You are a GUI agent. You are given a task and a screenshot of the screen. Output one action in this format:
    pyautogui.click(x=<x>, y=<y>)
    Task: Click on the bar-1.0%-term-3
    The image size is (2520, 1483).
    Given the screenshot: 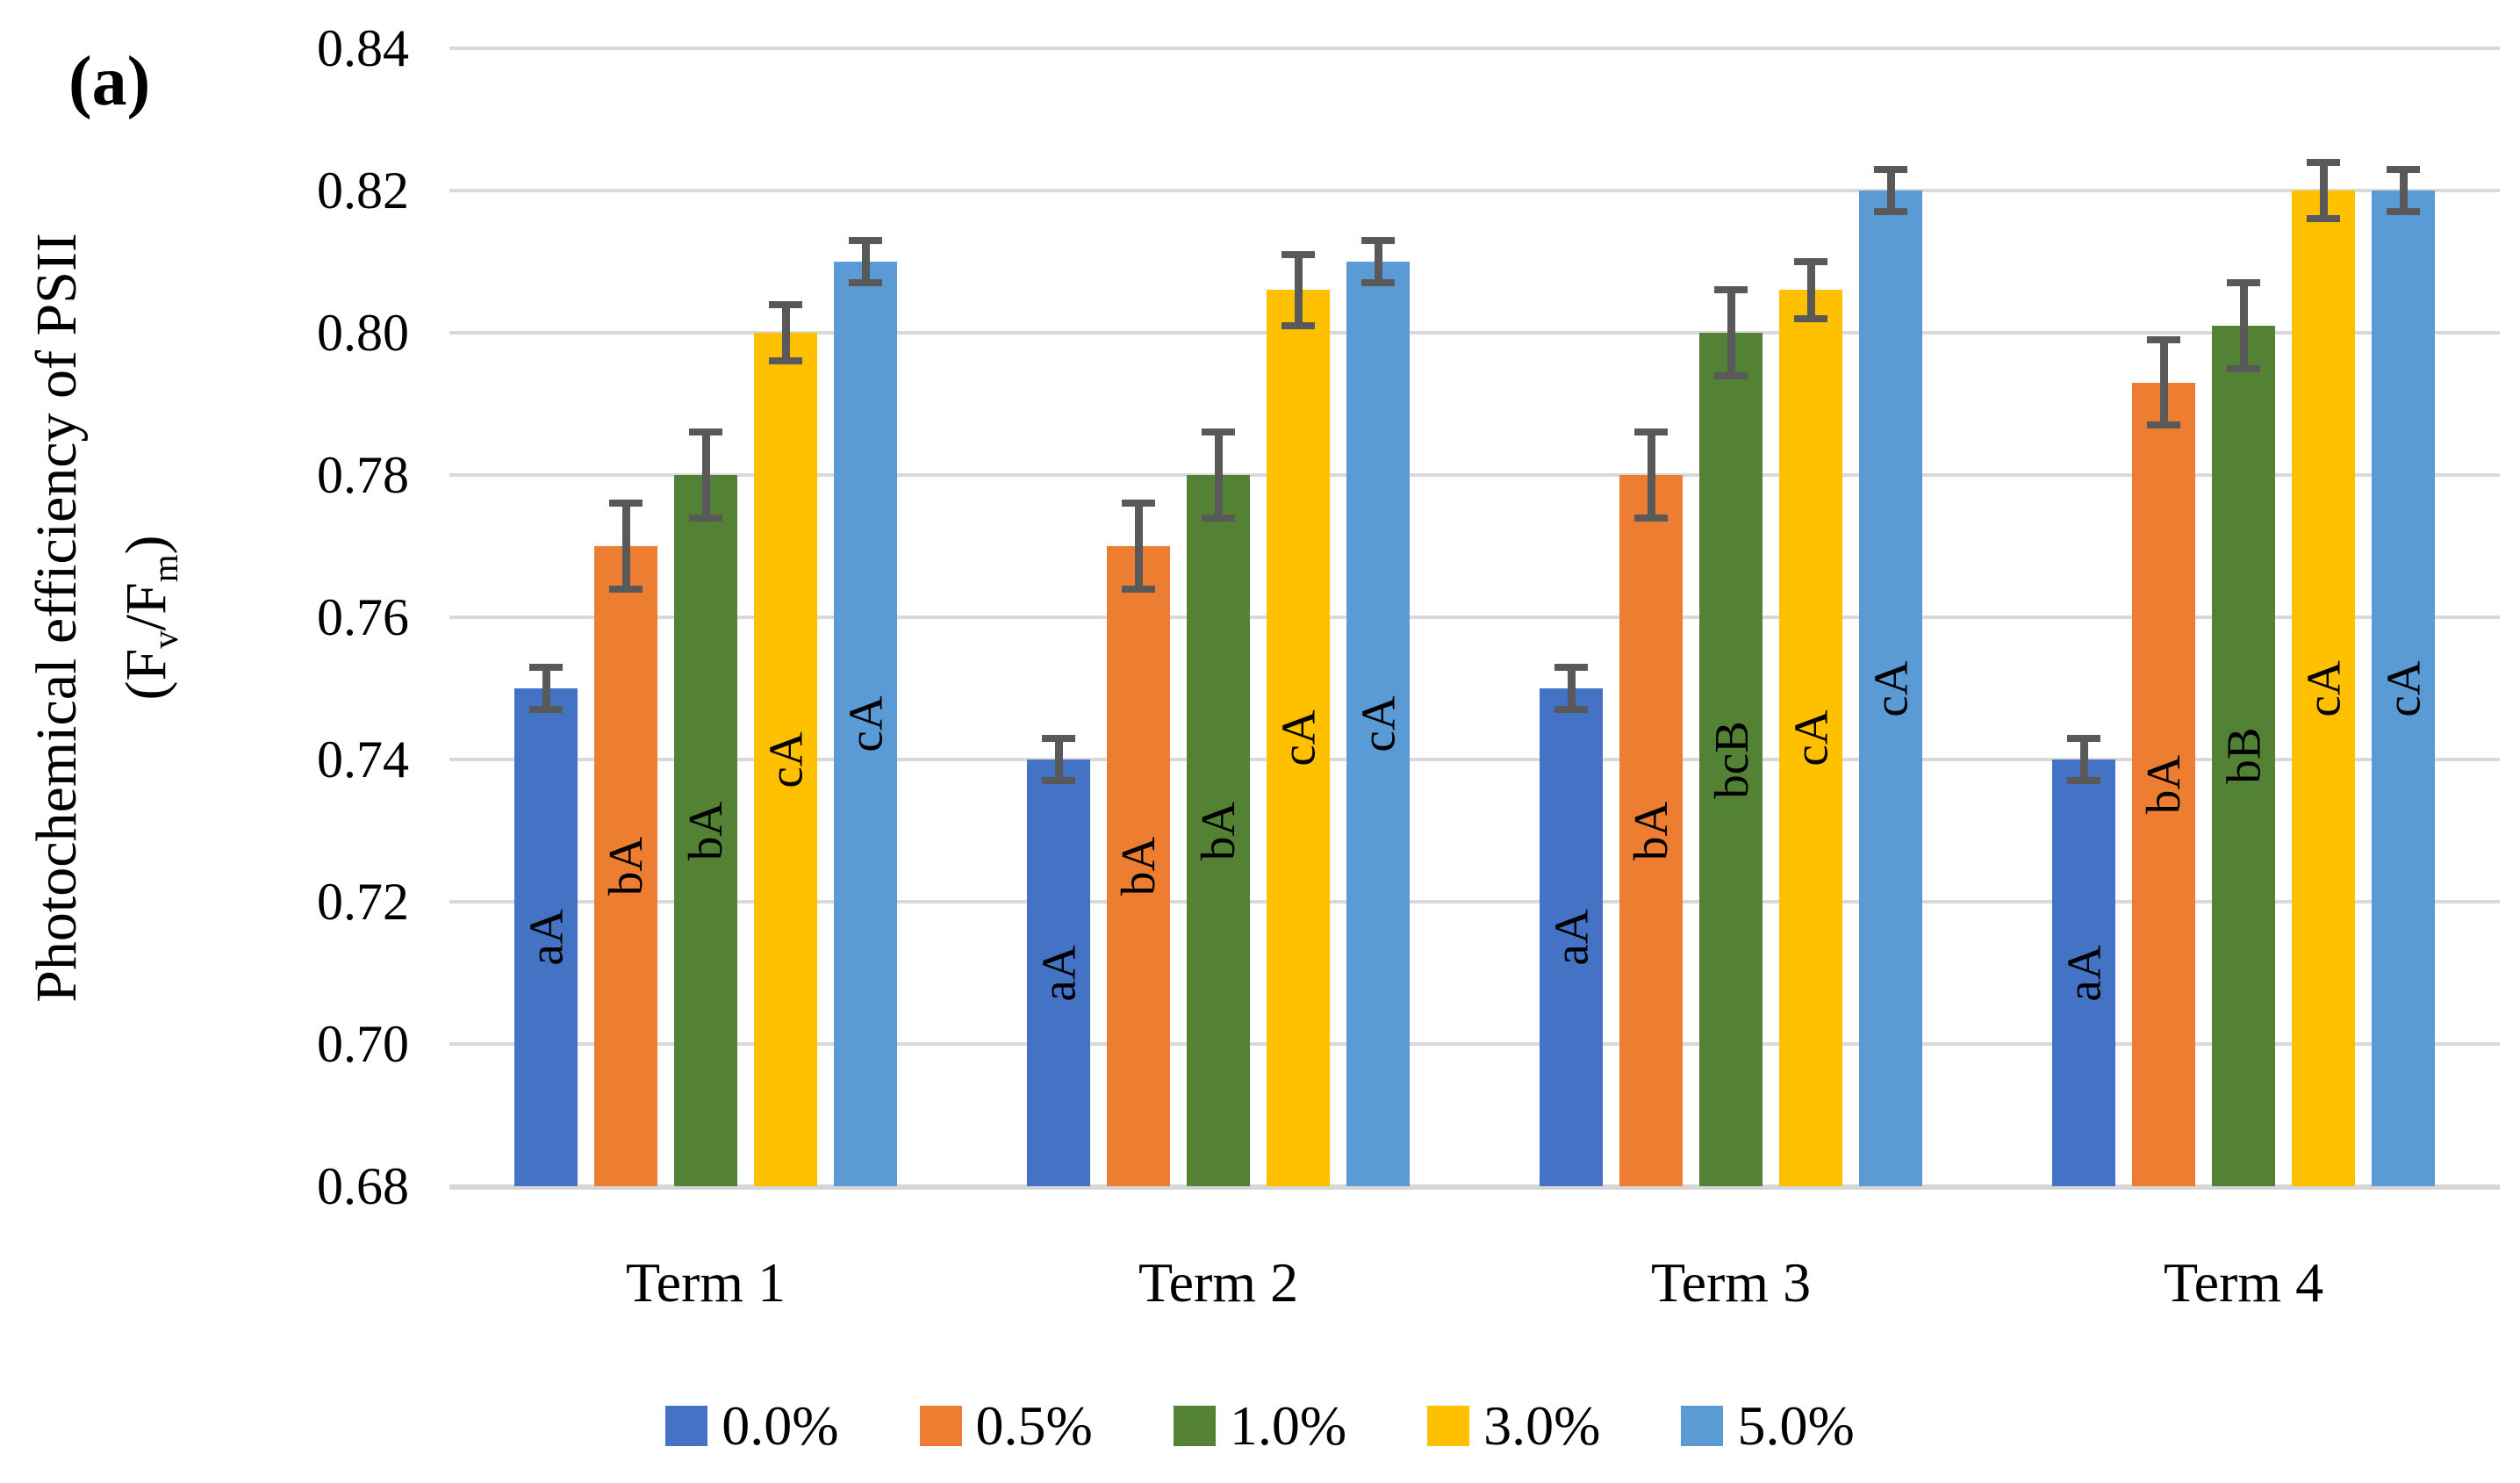 What is the action you would take?
    pyautogui.click(x=1731, y=759)
    